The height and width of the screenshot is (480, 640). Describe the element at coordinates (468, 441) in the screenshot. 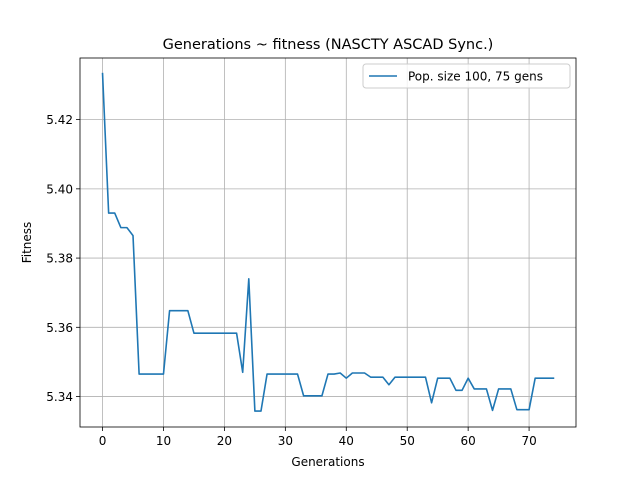

I see `x-tick-label: 60` at that location.